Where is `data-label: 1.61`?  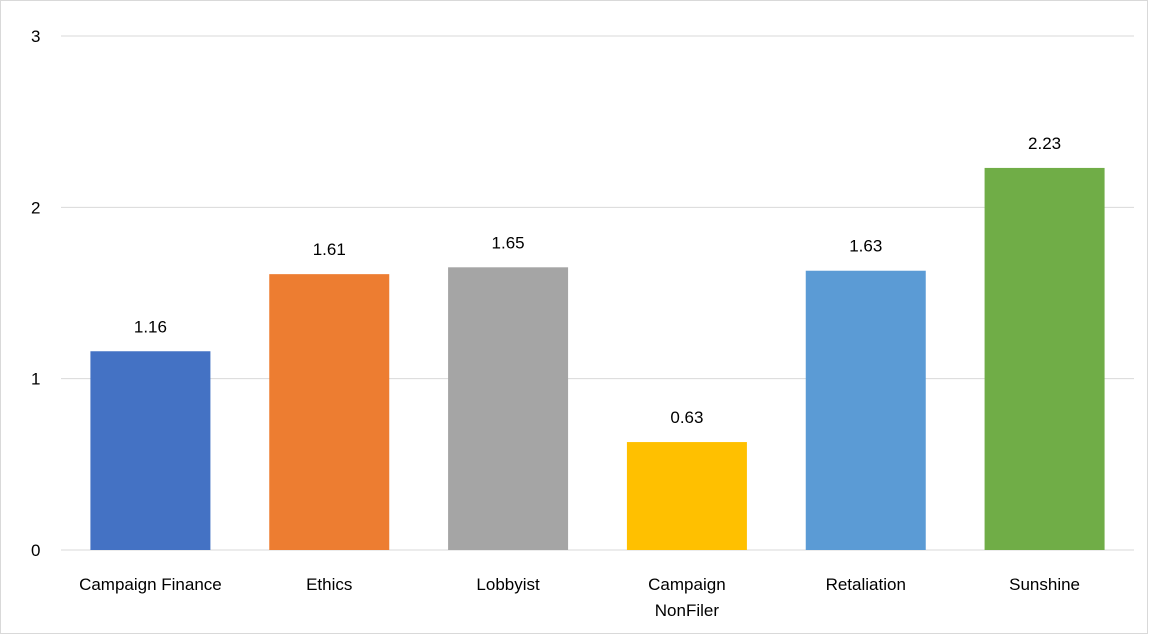
data-label: 1.61 is located at coordinates (329, 249).